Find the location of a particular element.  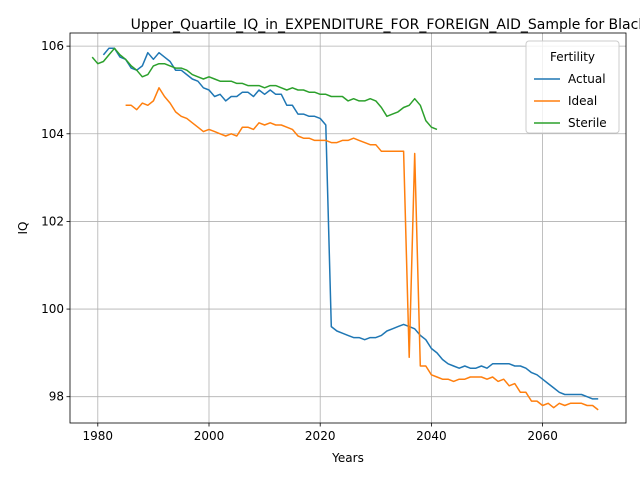

legend: Fertility Actual Ideal Sterile is located at coordinates (572, 87).